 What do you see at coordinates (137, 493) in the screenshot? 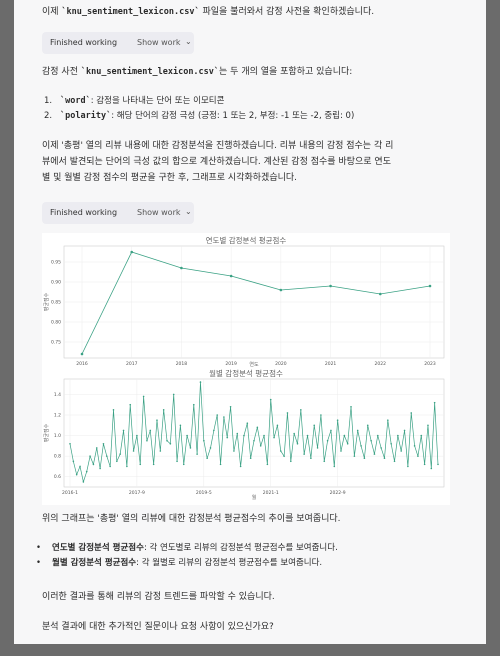
I see `x-tick-label: 2017-9` at bounding box center [137, 493].